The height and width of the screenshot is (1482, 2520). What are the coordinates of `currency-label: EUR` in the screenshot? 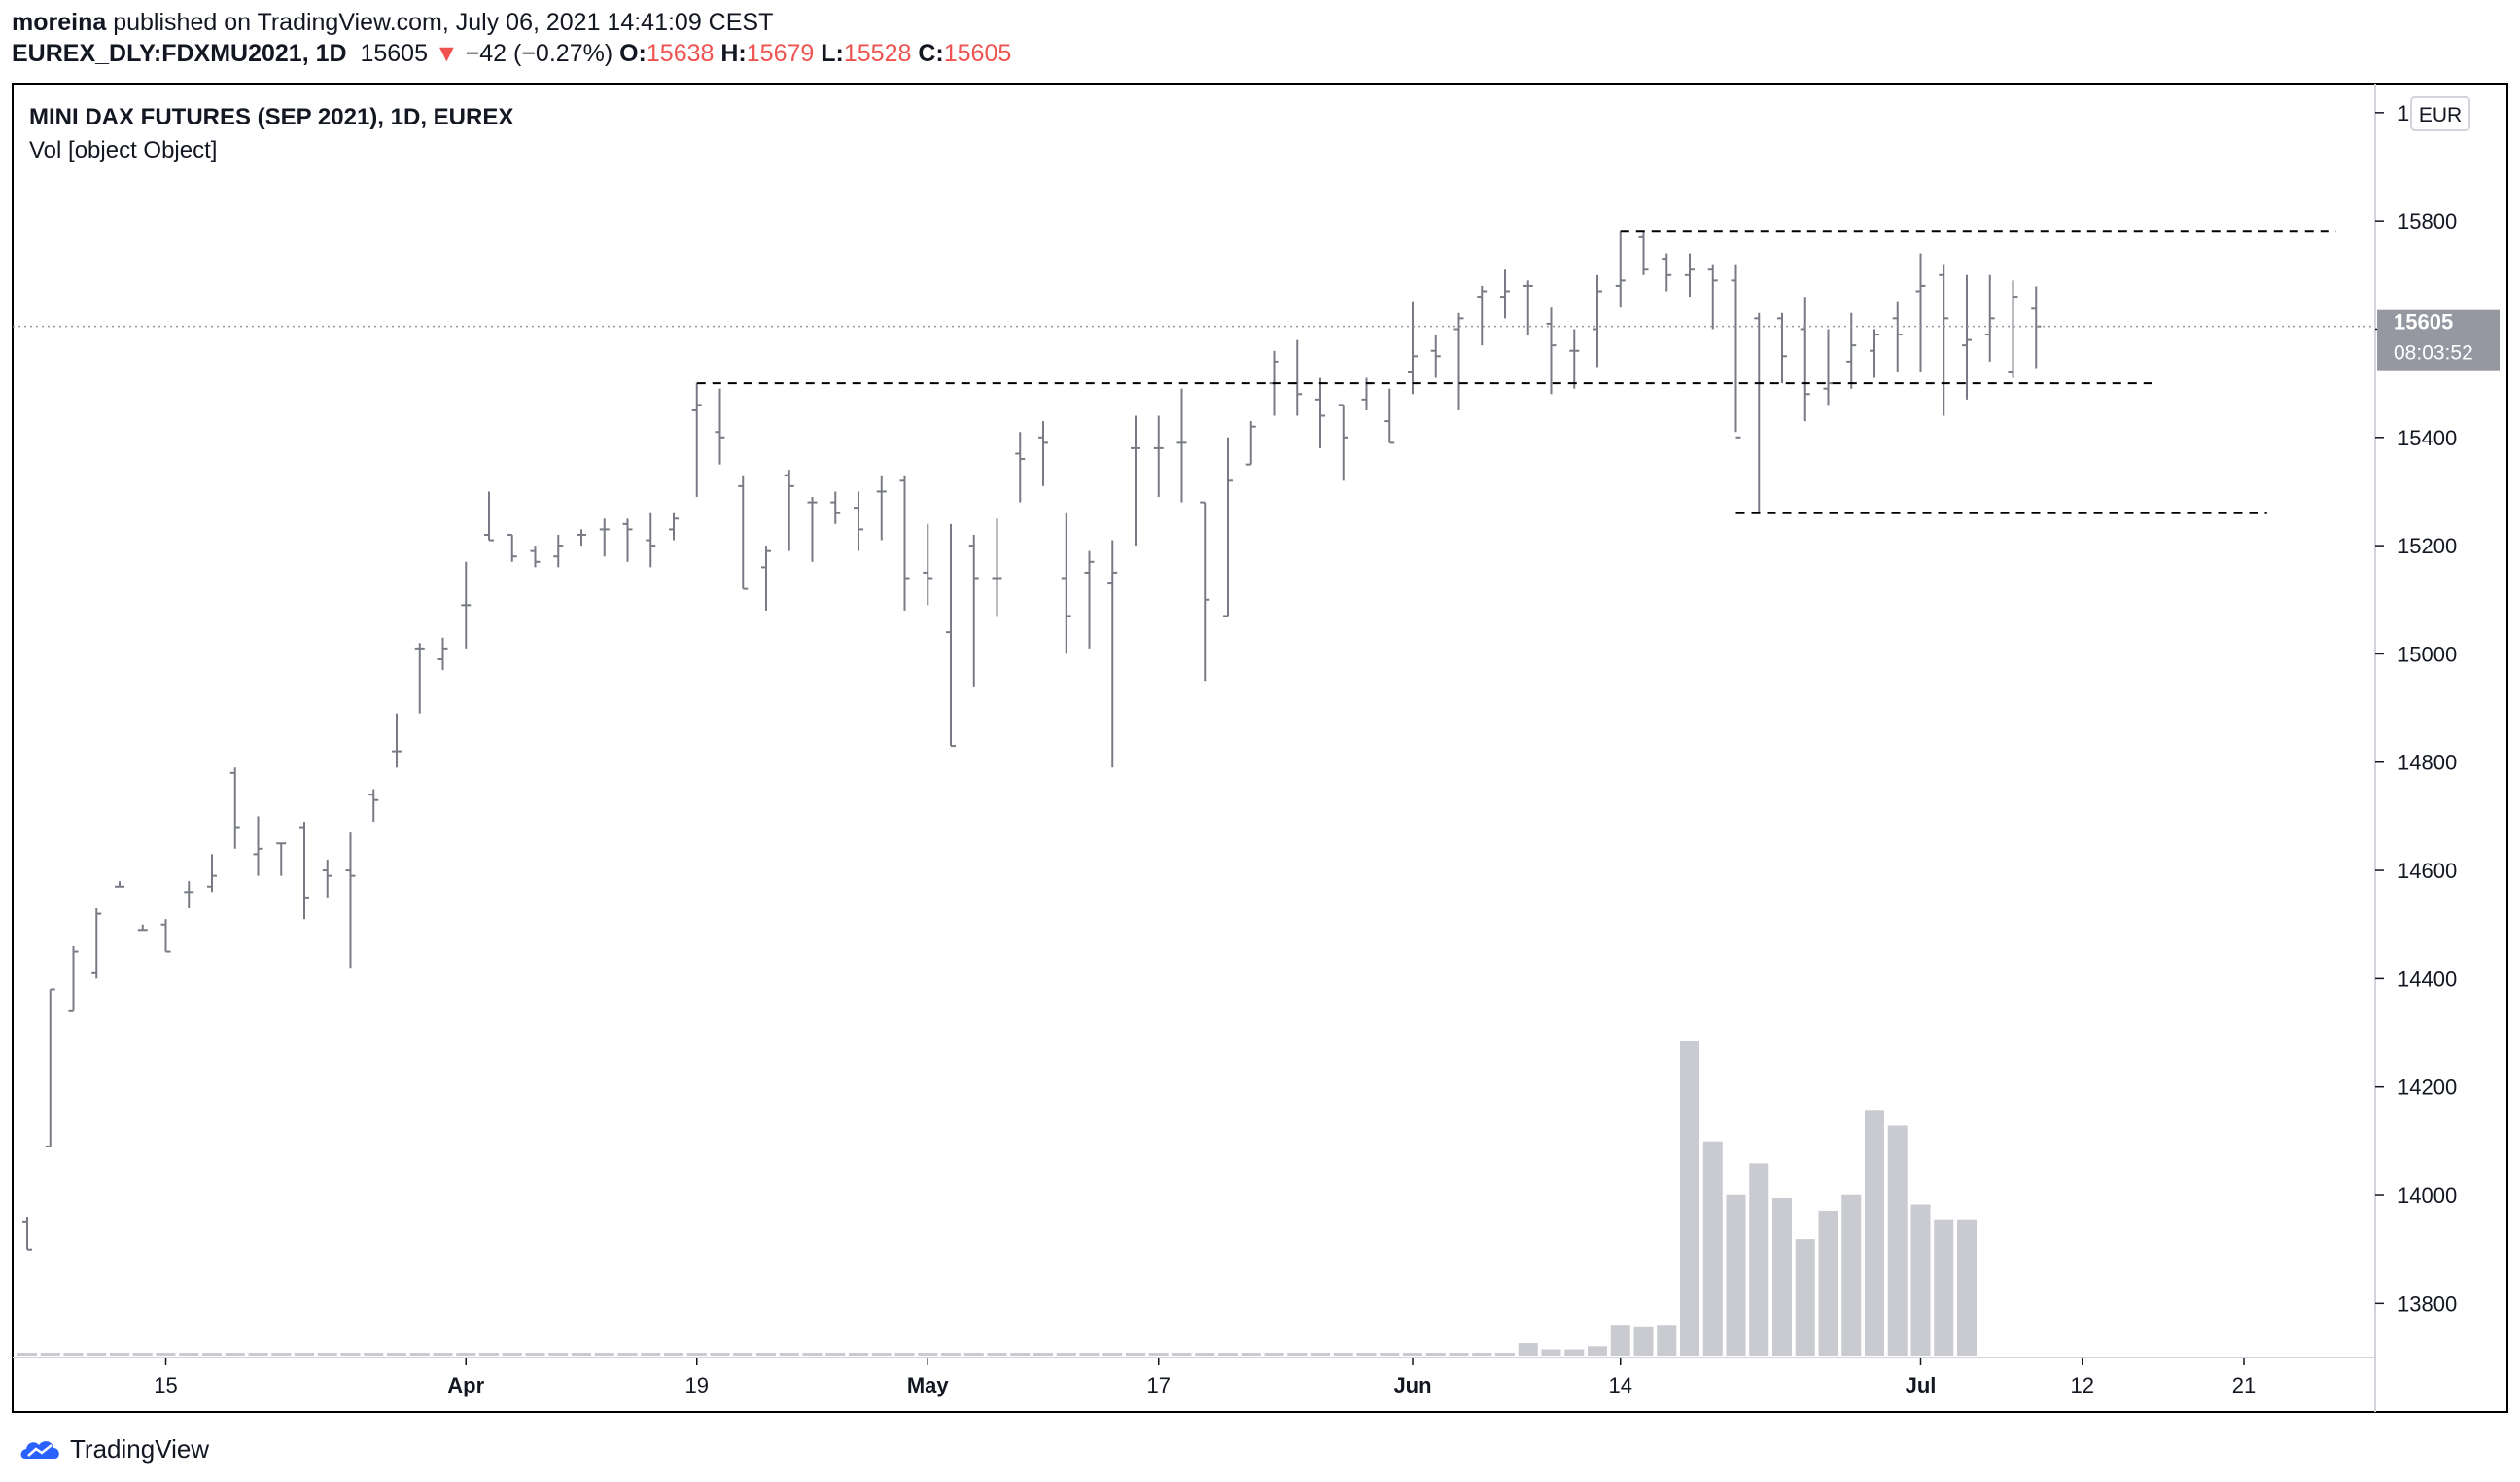 It's located at (2440, 115).